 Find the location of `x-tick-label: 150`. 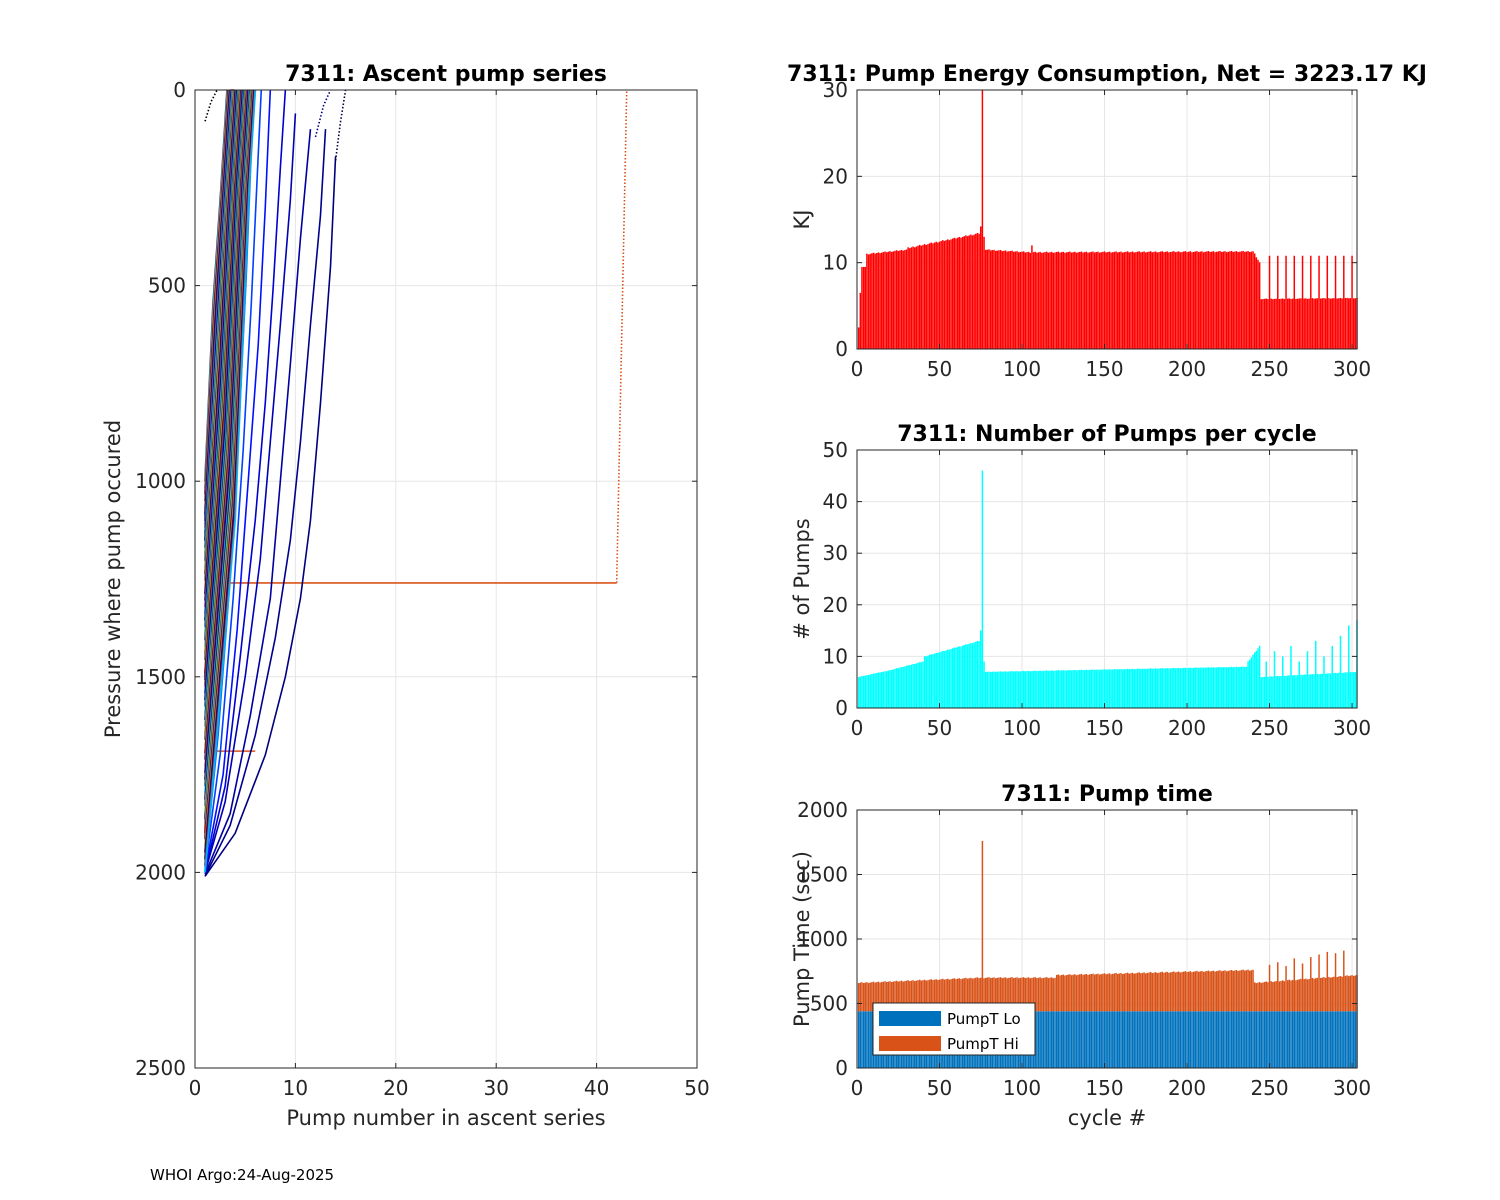

x-tick-label: 150 is located at coordinates (1104, 728).